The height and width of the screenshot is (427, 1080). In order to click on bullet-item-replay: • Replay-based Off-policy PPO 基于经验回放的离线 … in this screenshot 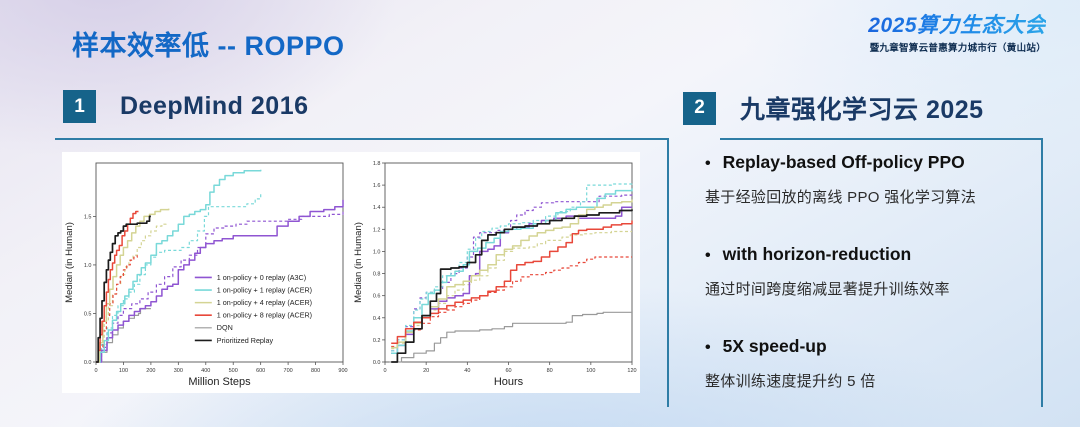, I will do `click(865, 179)`.